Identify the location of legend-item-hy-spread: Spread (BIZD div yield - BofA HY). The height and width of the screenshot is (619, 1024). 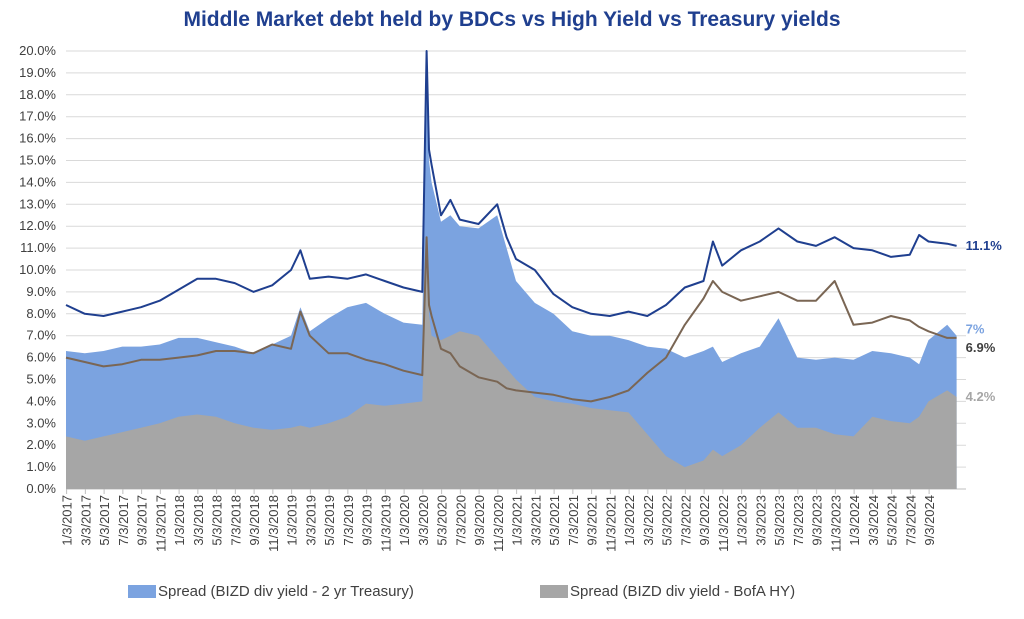
(667, 591).